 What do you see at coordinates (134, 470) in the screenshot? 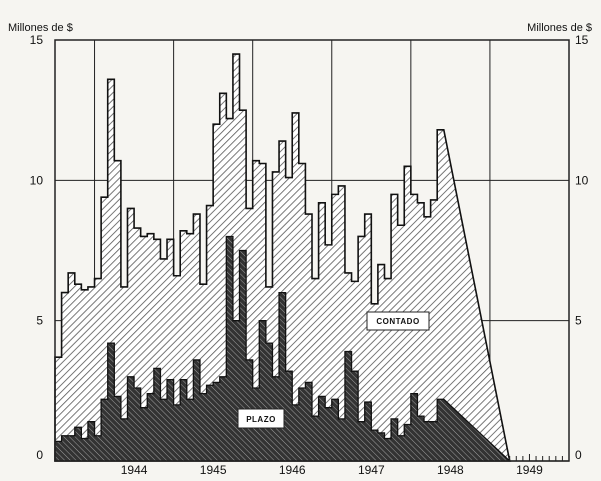
I see `x-tick-label-1944: 1944` at bounding box center [134, 470].